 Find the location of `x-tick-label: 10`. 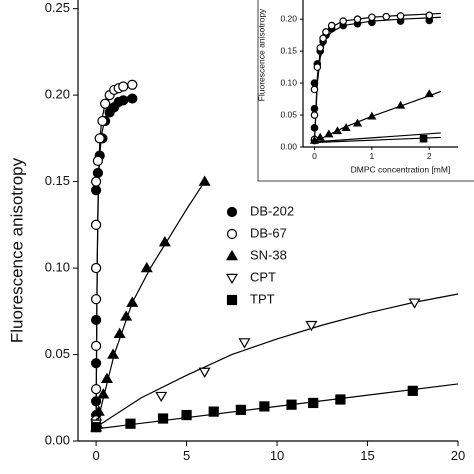

x-tick-label: 10 is located at coordinates (277, 455).